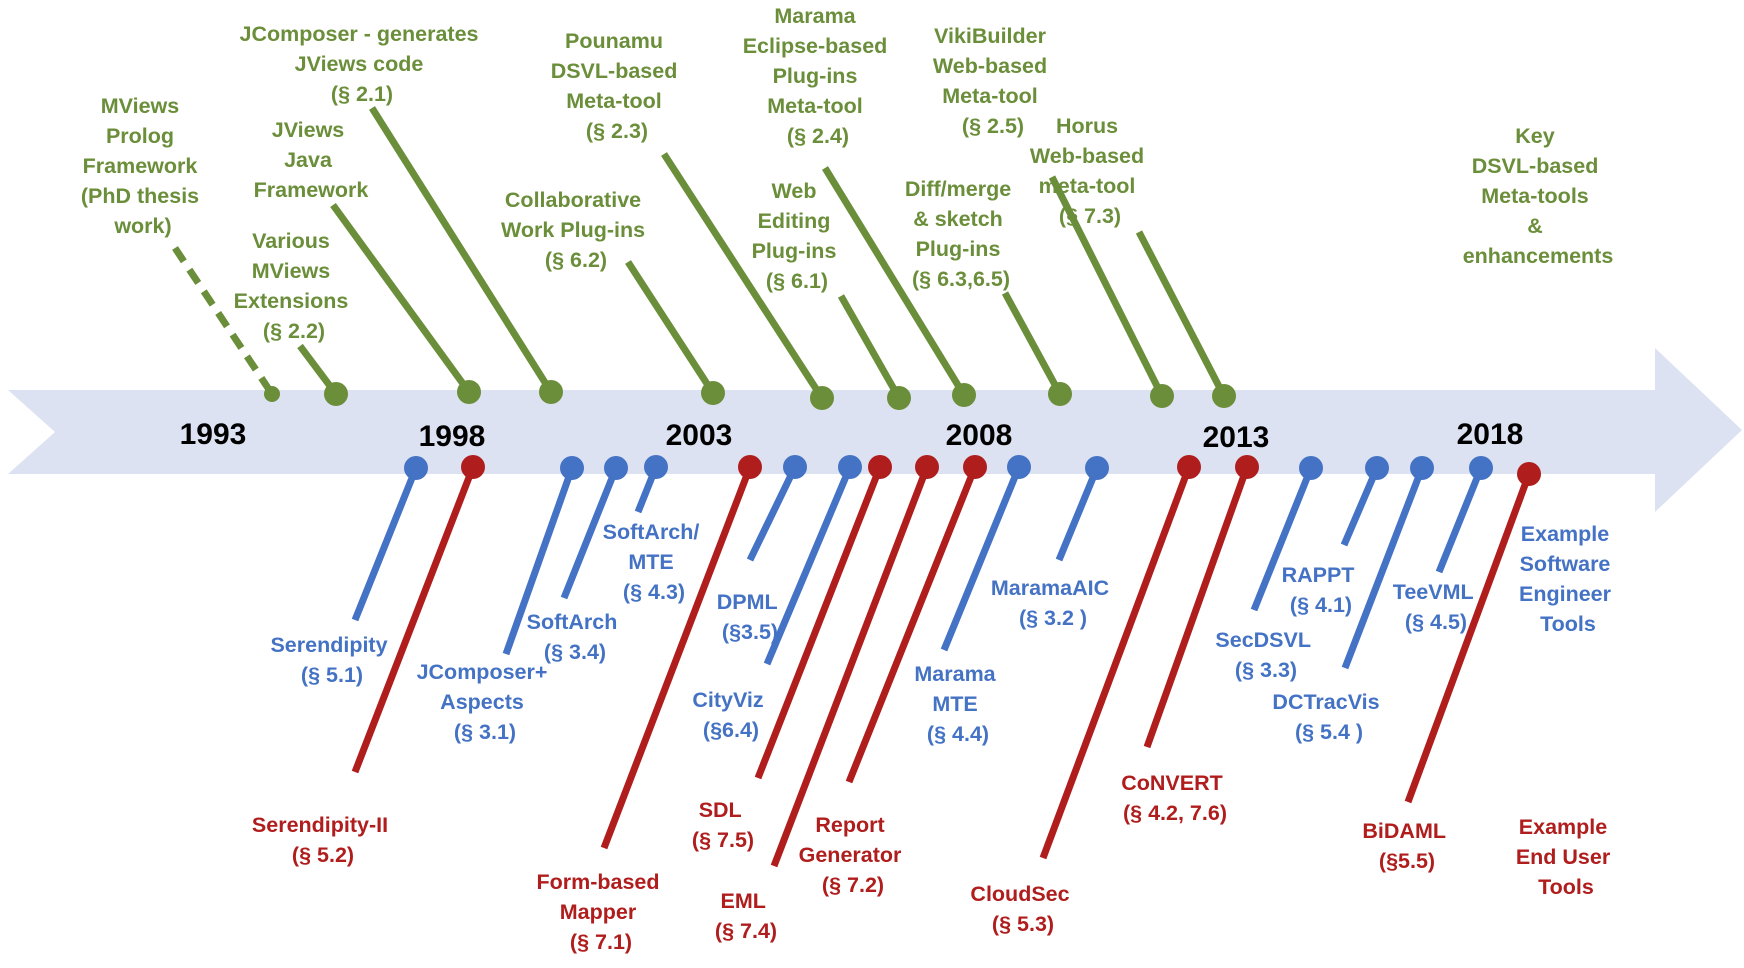  Describe the element at coordinates (213, 434) in the screenshot. I see `year-label: 1993` at that location.